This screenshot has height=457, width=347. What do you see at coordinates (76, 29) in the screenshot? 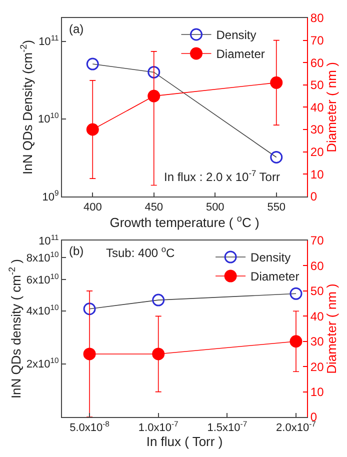
I see `annotation: (a)` at bounding box center [76, 29].